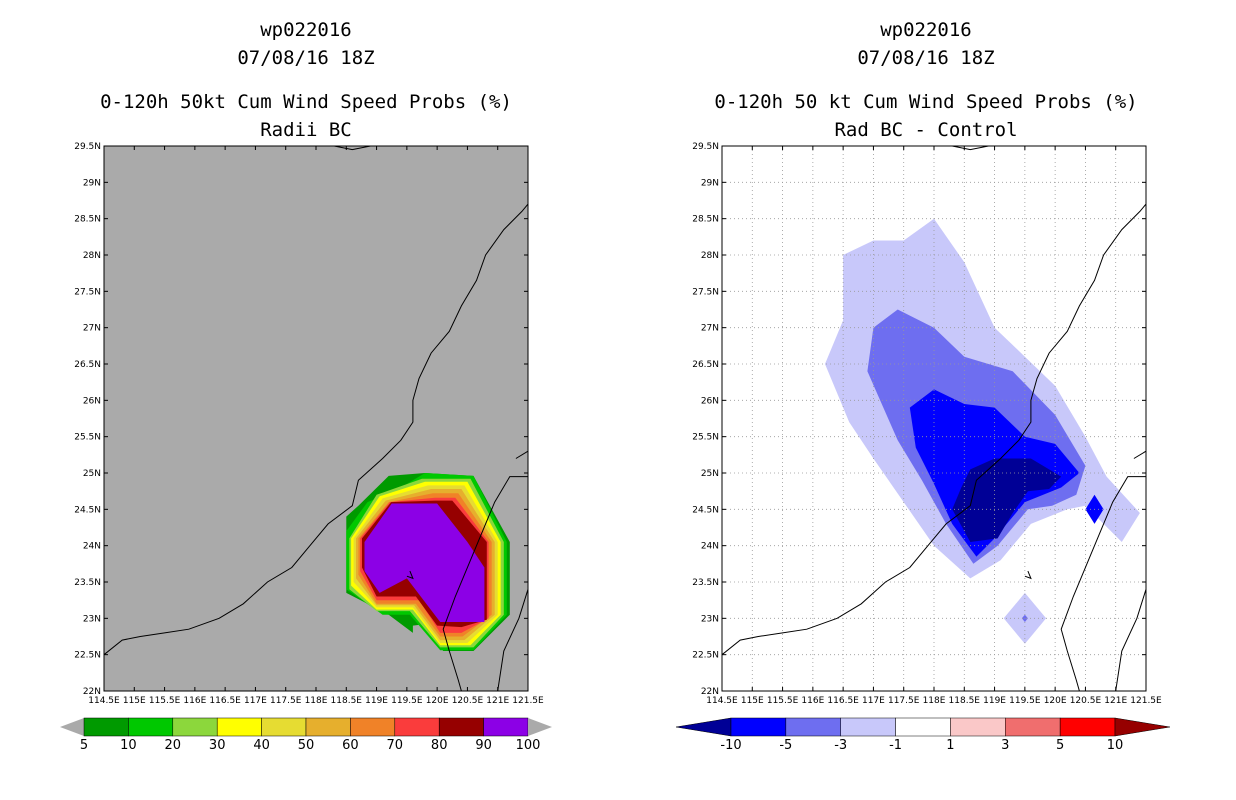 This screenshot has height=800, width=1236. What do you see at coordinates (970, 148) in the screenshot?
I see `coastline-north_coast-right` at bounding box center [970, 148].